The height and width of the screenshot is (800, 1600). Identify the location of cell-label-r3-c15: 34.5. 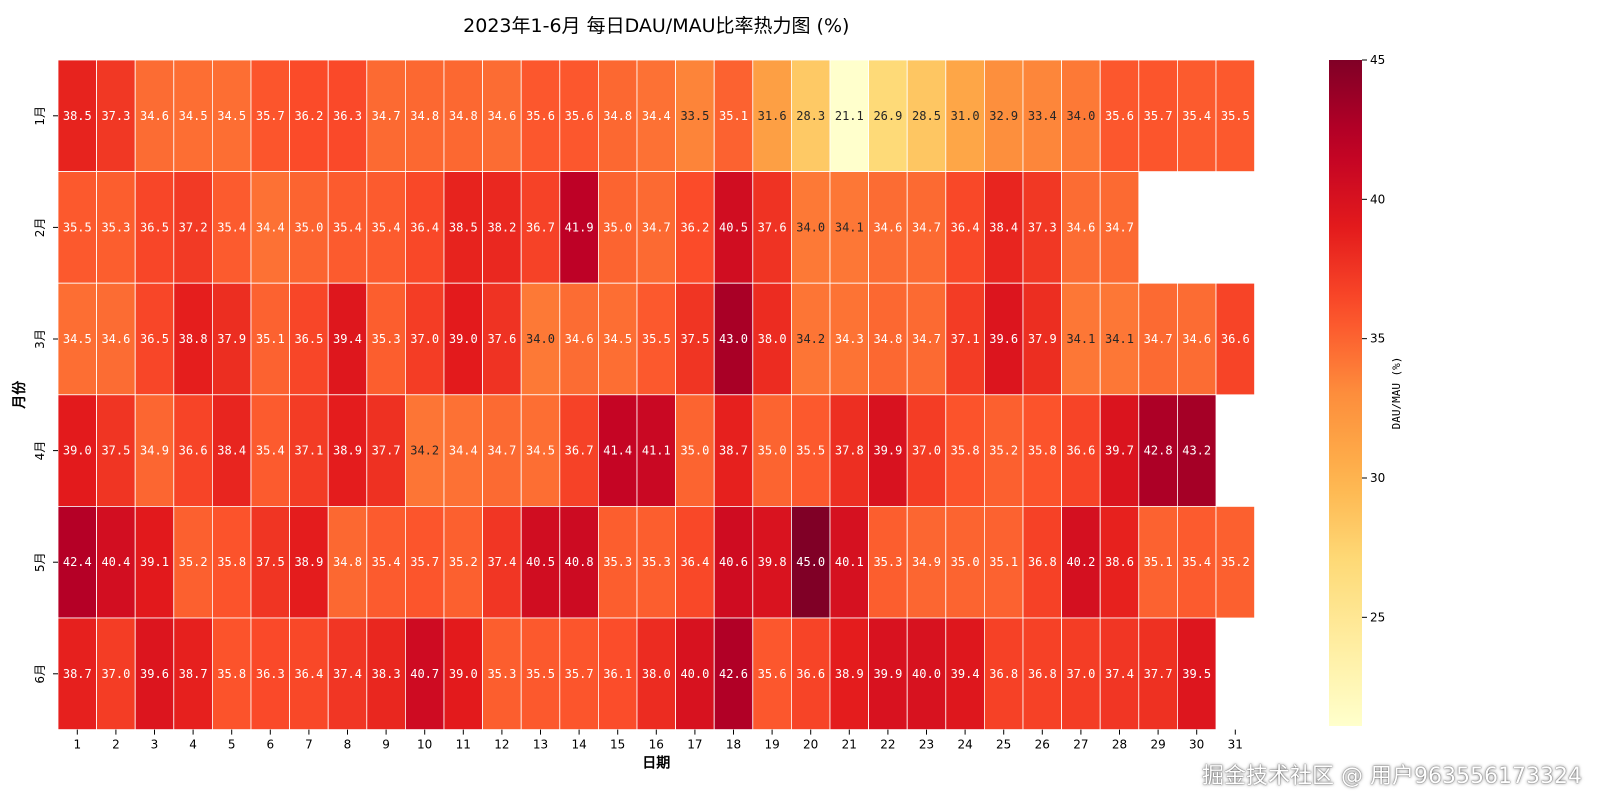
(617, 339).